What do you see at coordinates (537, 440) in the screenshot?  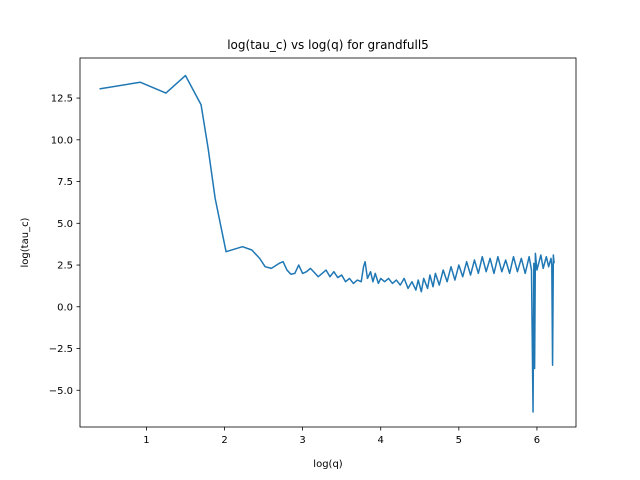 I see `x-tick-label: 6` at bounding box center [537, 440].